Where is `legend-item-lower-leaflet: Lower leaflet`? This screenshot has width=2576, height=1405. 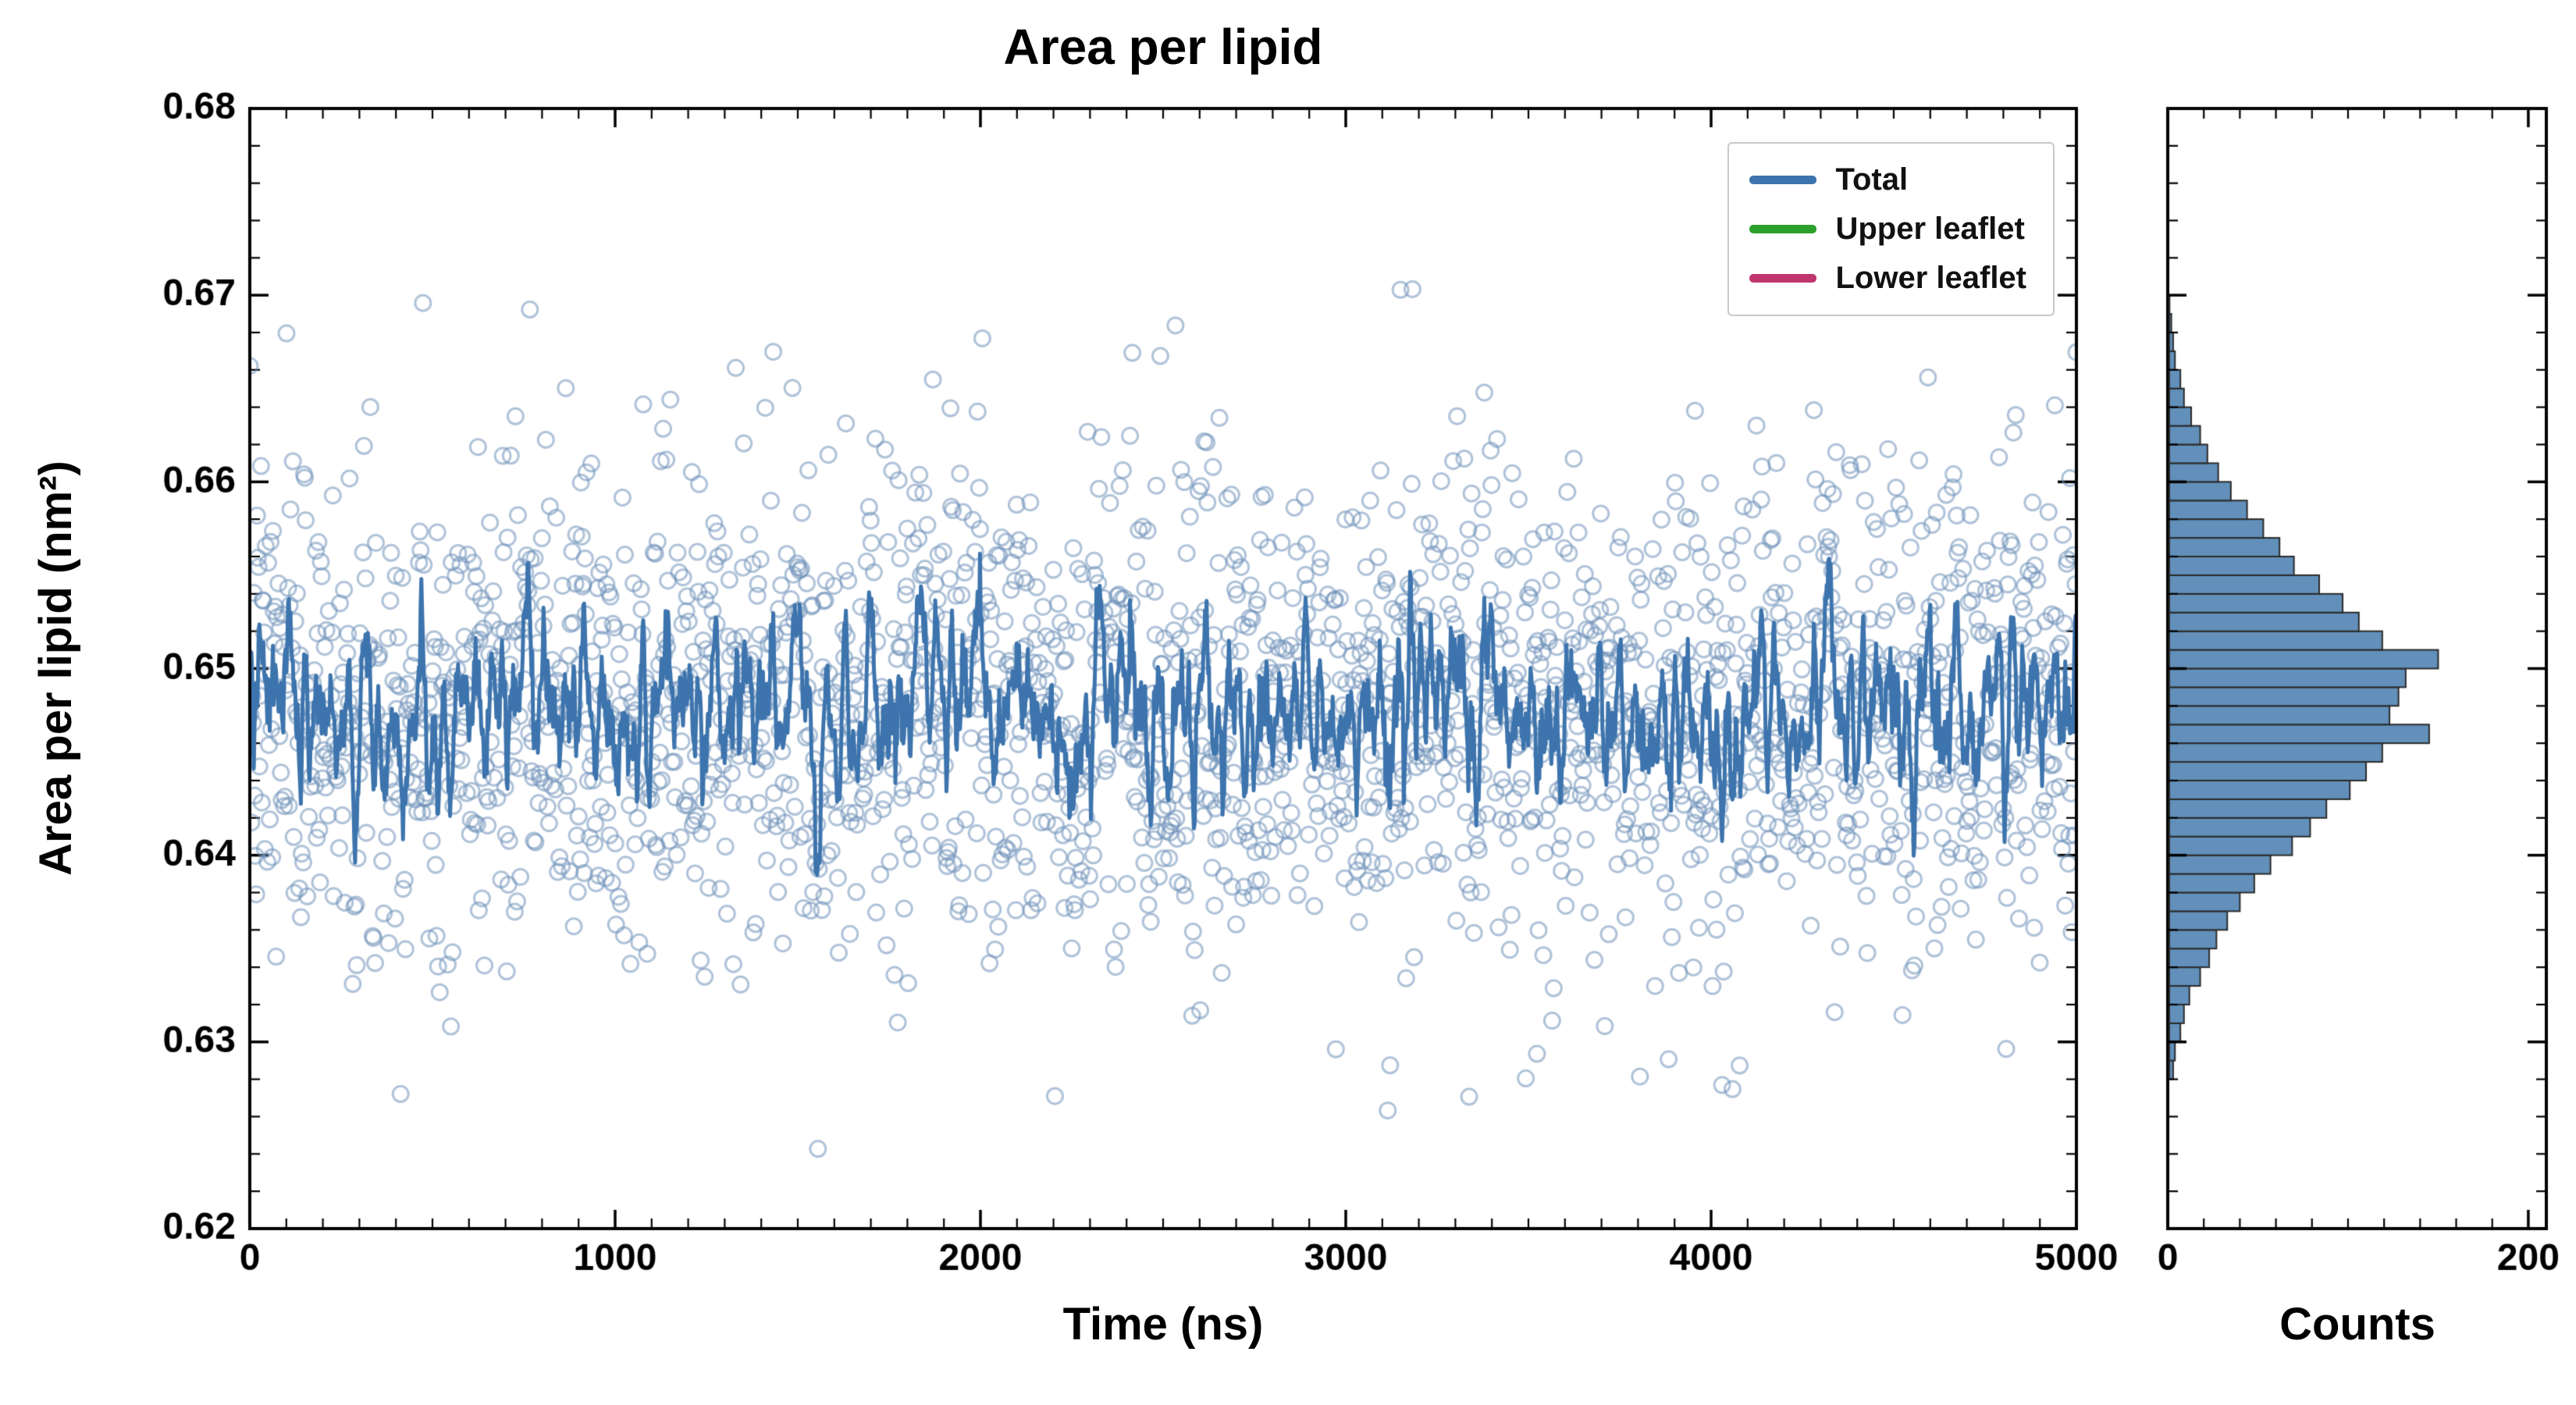 legend-item-lower-leaflet: Lower leaflet is located at coordinates (1887, 278).